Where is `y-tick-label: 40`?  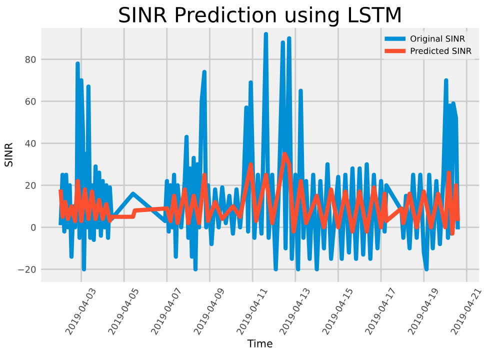 y-tick-label: 40 is located at coordinates (30, 143).